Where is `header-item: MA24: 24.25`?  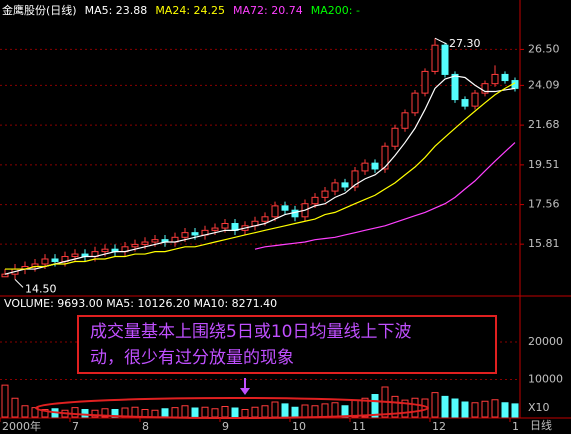 header-item: MA24: 24.25 is located at coordinates (190, 10).